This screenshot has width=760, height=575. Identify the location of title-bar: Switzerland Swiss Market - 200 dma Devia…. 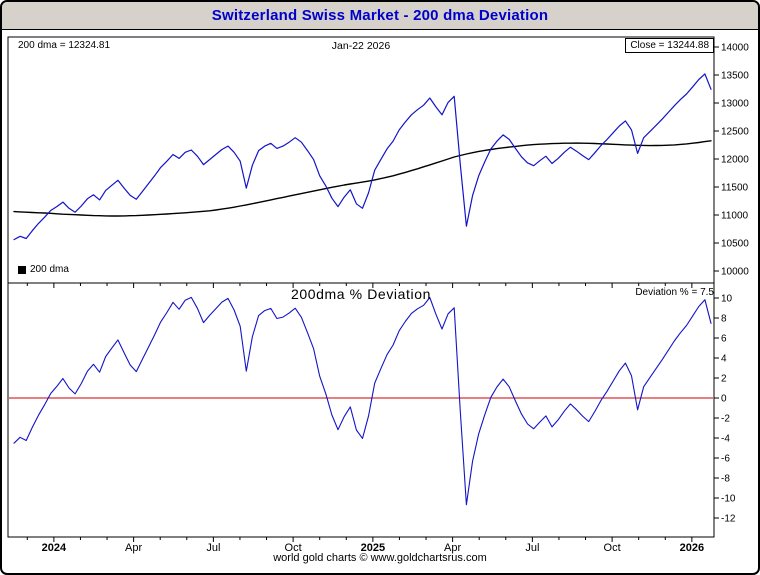
(380, 16).